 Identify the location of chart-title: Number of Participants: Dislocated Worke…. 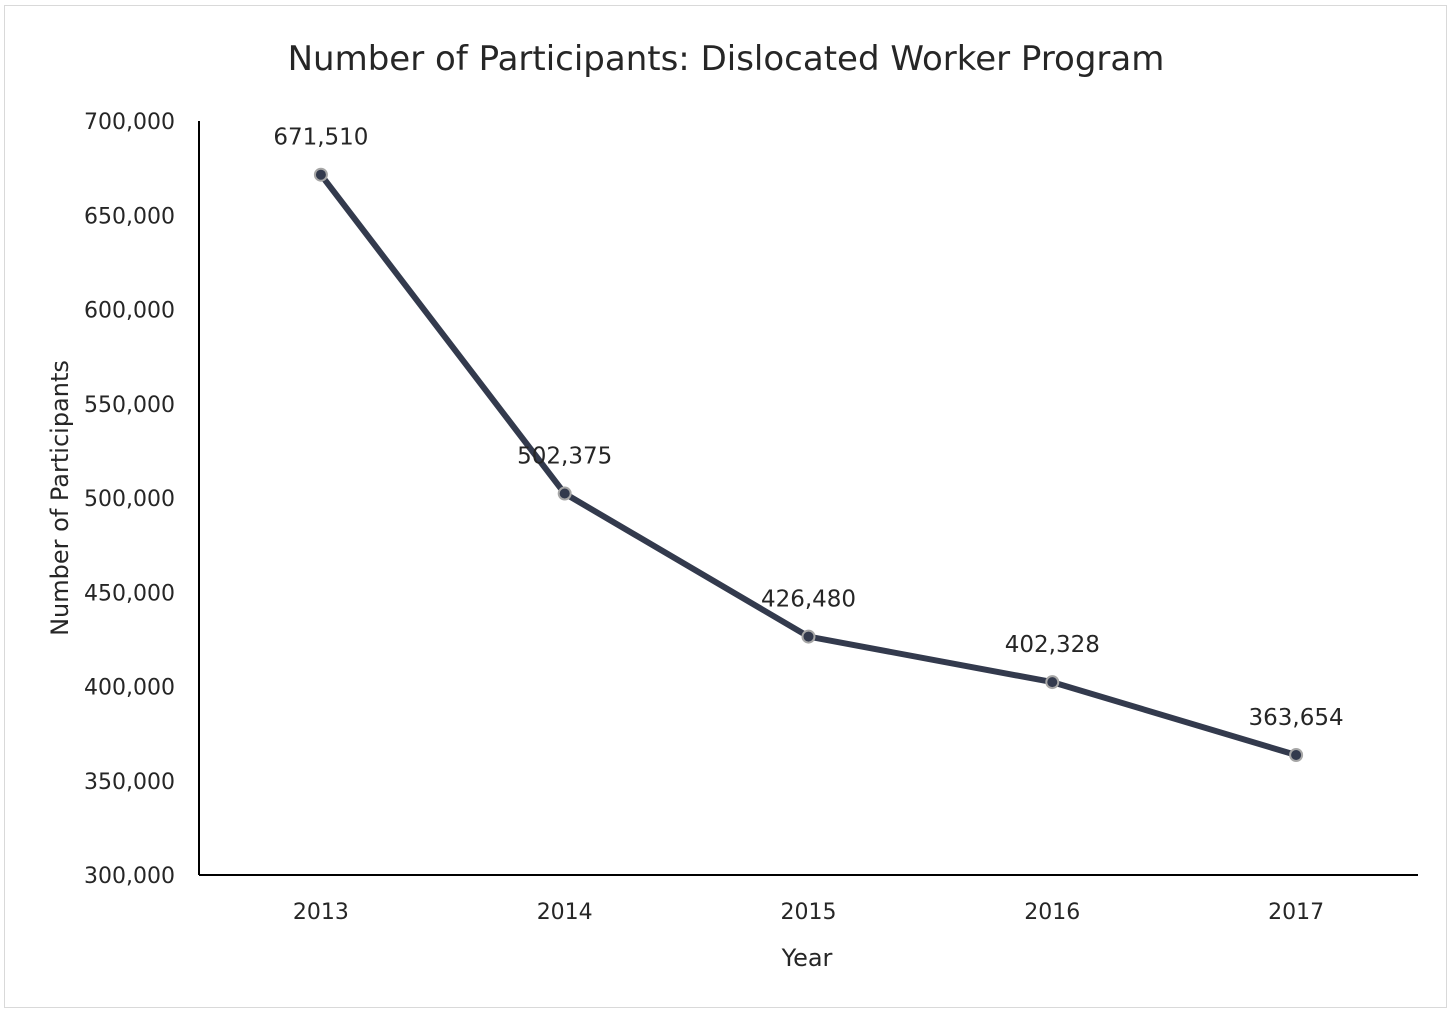
(726, 59).